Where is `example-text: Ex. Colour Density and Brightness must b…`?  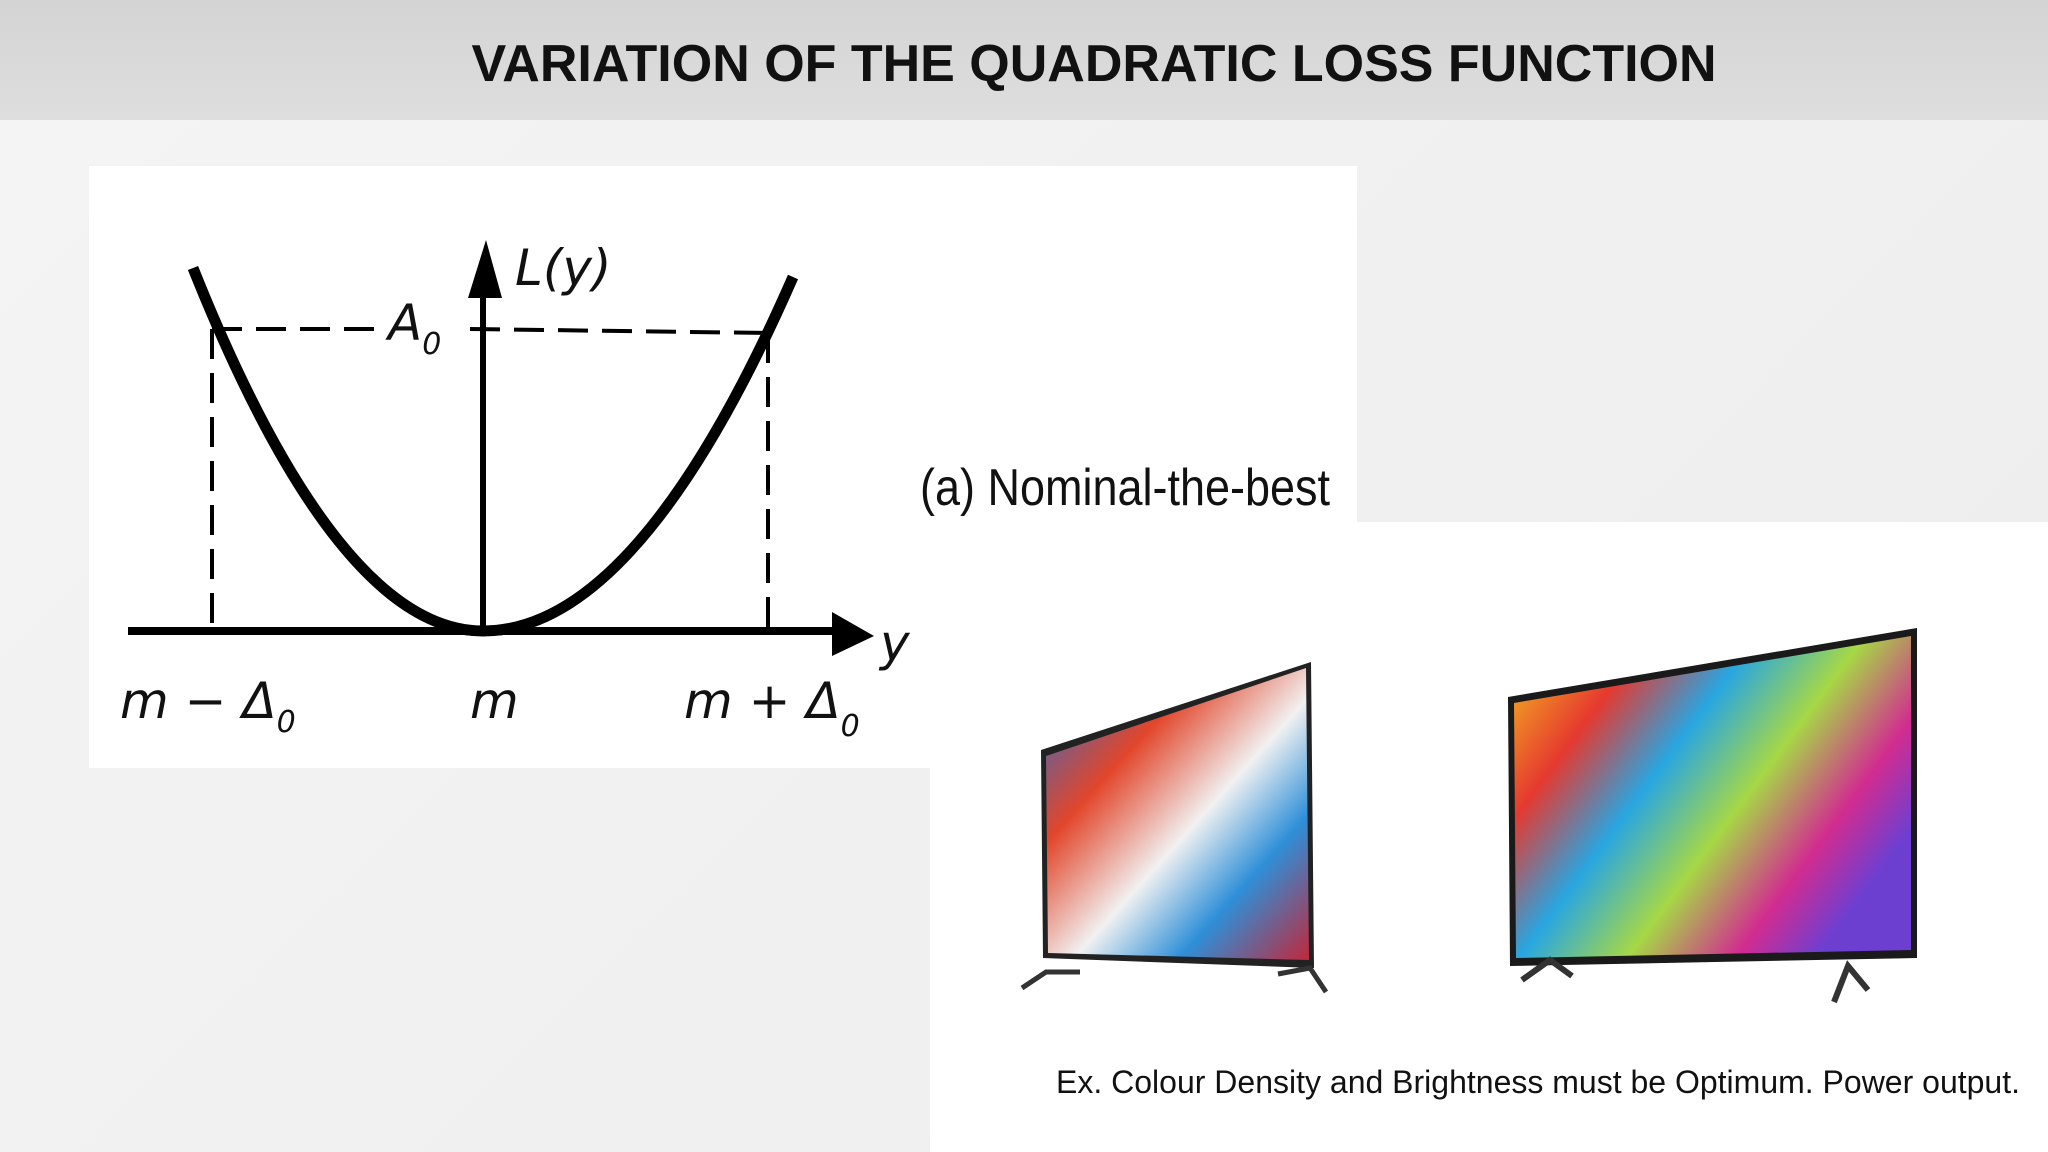 example-text: Ex. Colour Density and Brightness must b… is located at coordinates (1538, 1082).